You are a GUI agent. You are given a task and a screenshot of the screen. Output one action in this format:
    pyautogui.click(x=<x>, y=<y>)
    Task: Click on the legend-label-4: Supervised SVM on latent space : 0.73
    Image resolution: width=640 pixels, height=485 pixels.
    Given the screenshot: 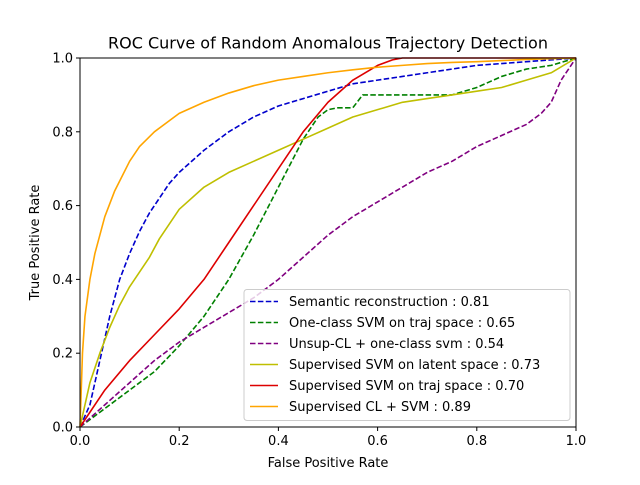 What is the action you would take?
    pyautogui.click(x=414, y=365)
    